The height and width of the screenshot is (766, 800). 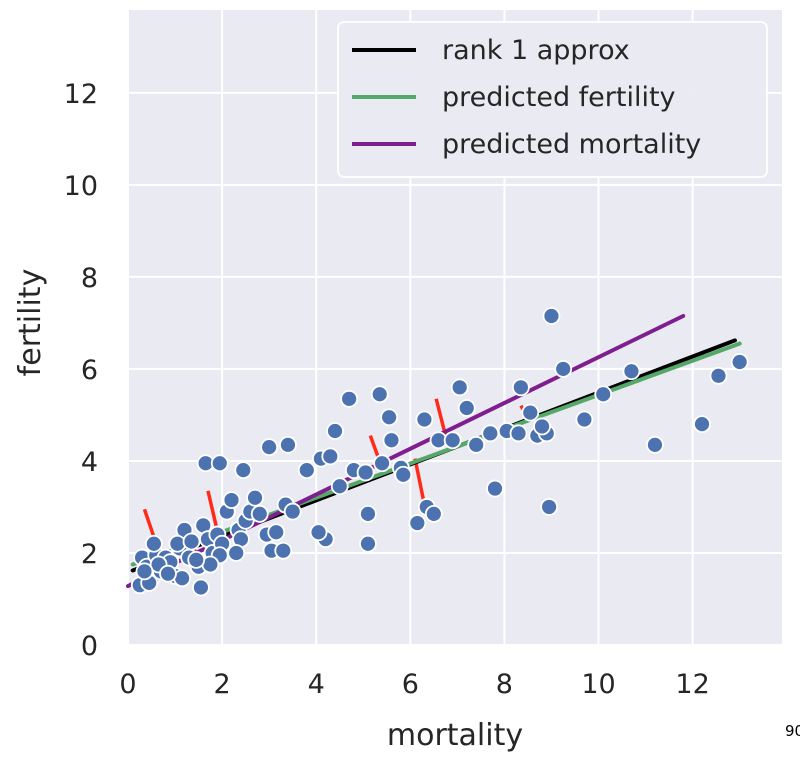 I want to click on y-tick-labels: 0 2 4 6 8 10 12, so click(x=81, y=370).